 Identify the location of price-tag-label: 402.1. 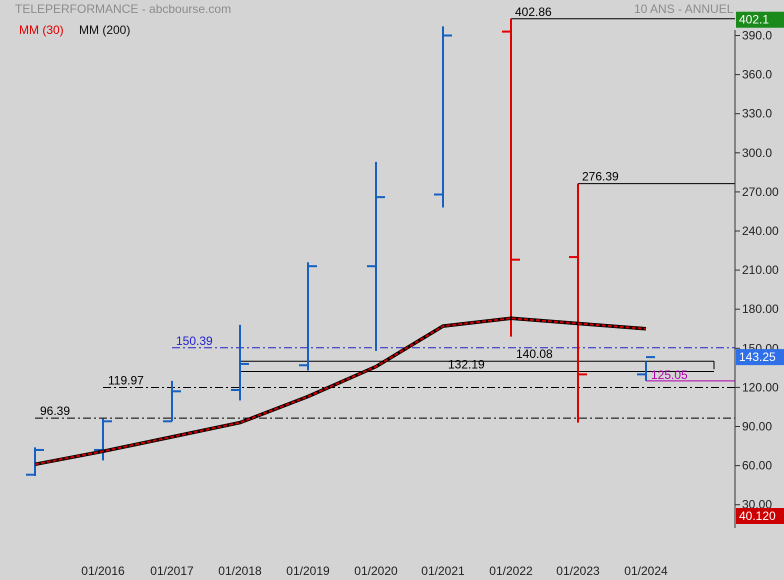
(754, 20).